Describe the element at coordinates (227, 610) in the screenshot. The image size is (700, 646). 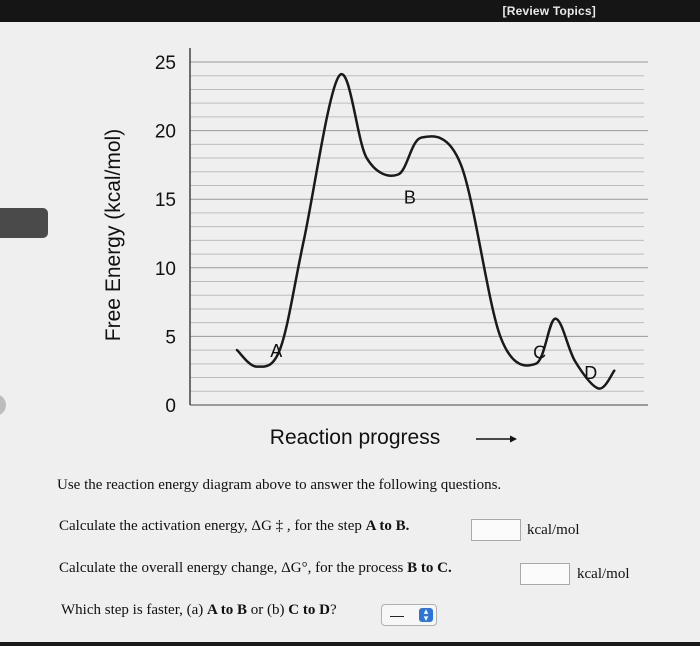
I see `question-3-option-a: A to B` at that location.